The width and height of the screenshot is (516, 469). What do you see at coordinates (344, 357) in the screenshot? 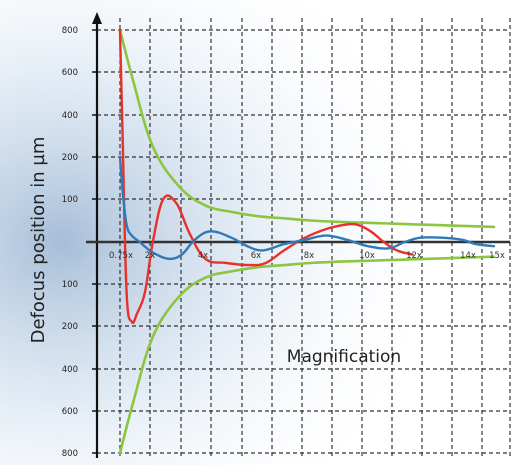
I see `x-axis-label: Magnification` at bounding box center [344, 357].